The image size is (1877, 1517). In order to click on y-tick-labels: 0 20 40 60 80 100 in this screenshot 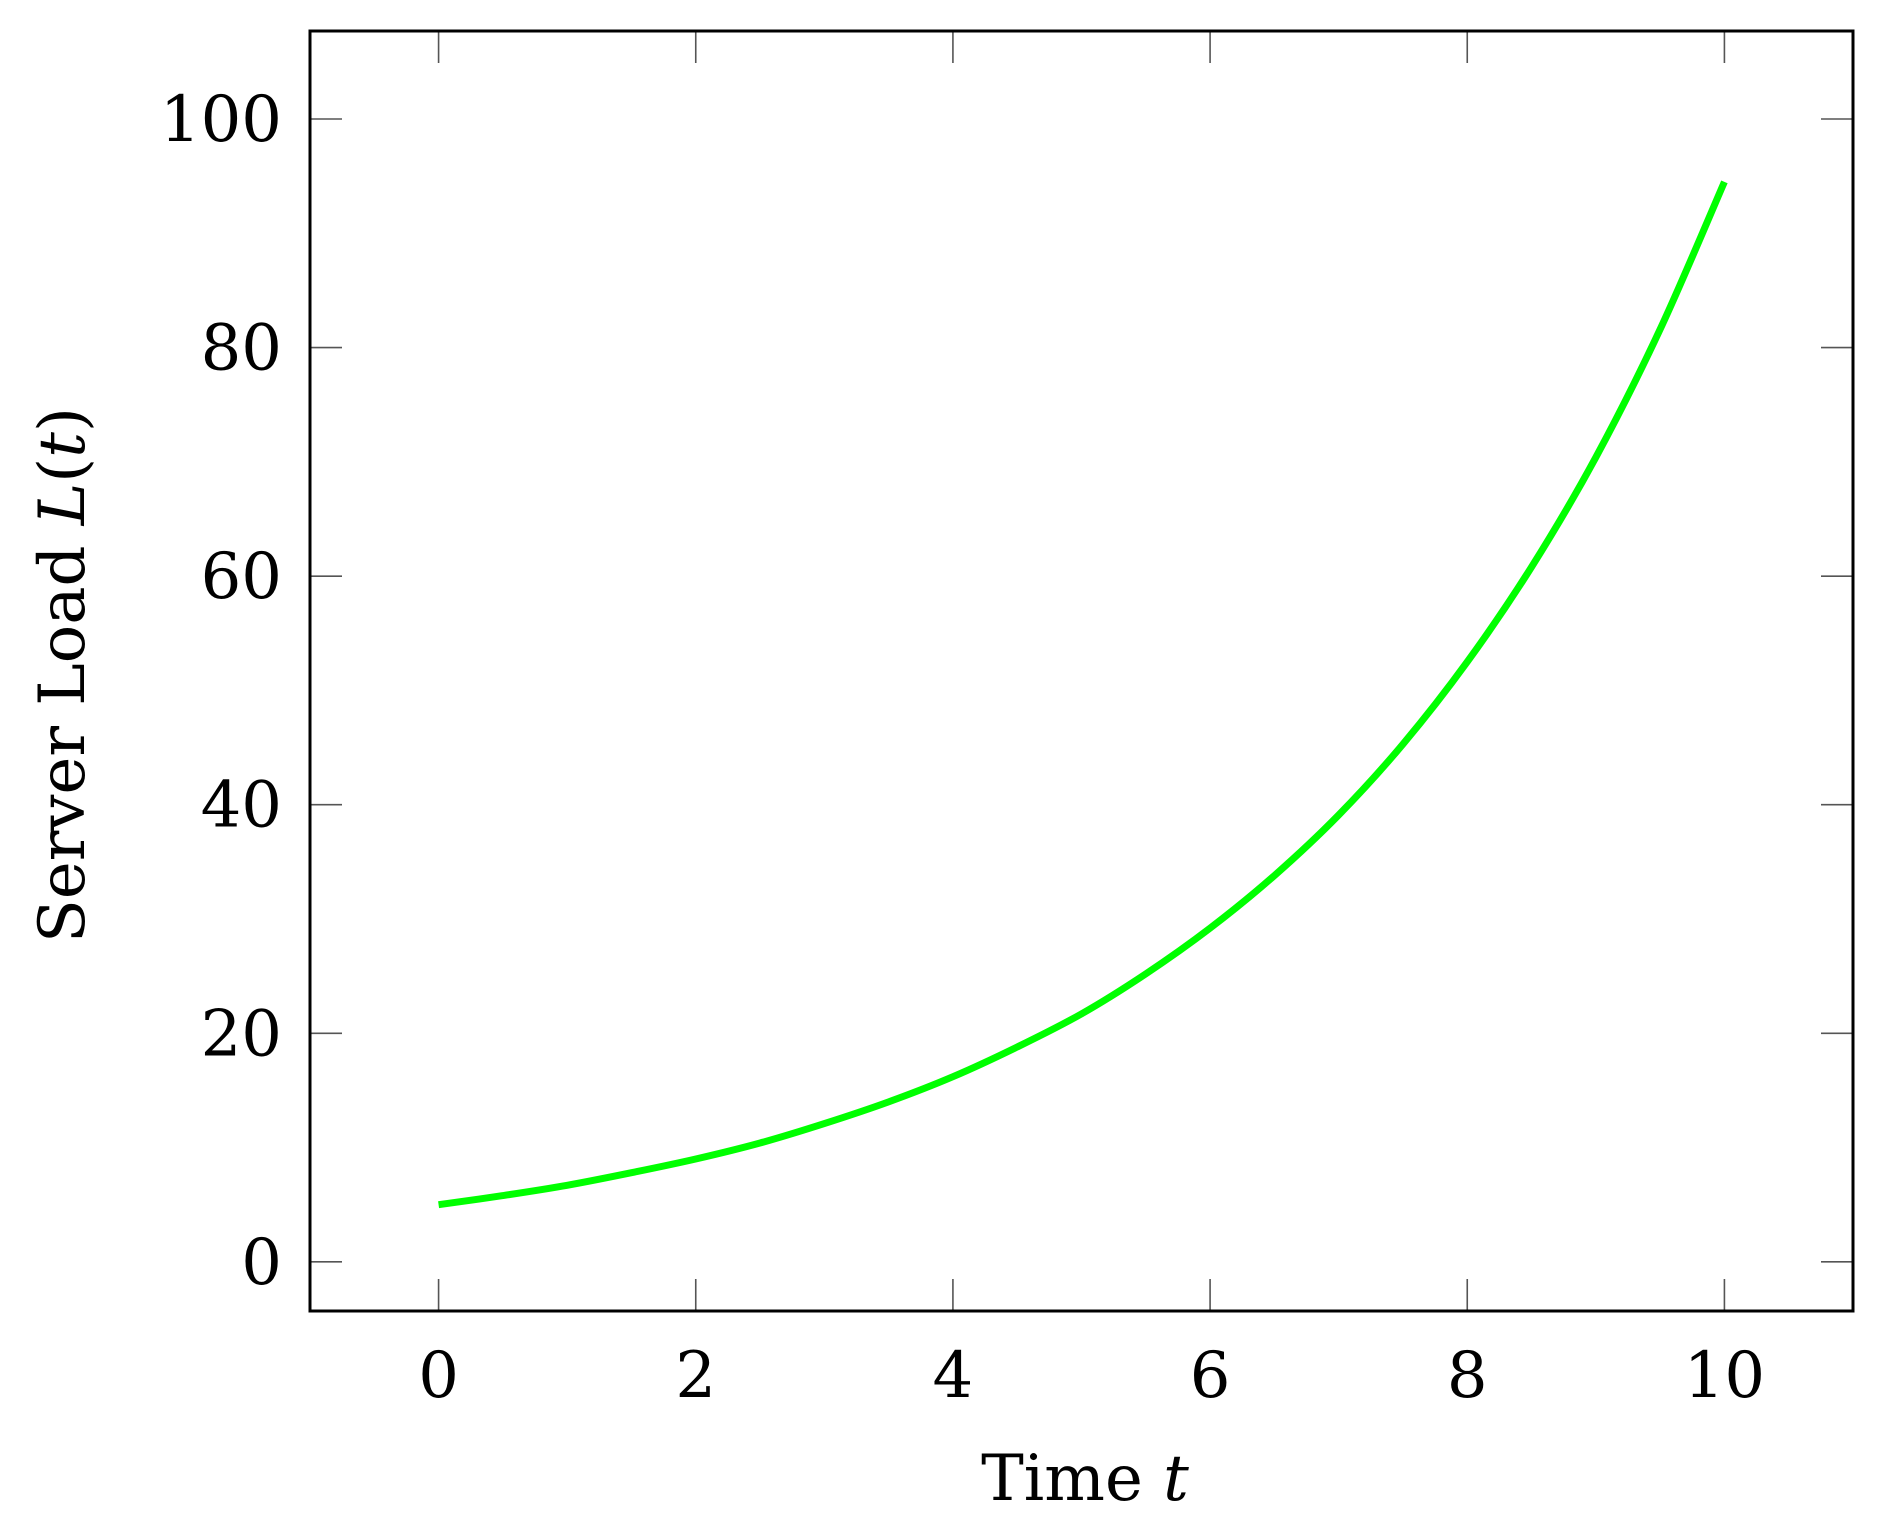, I will do `click(221, 691)`.